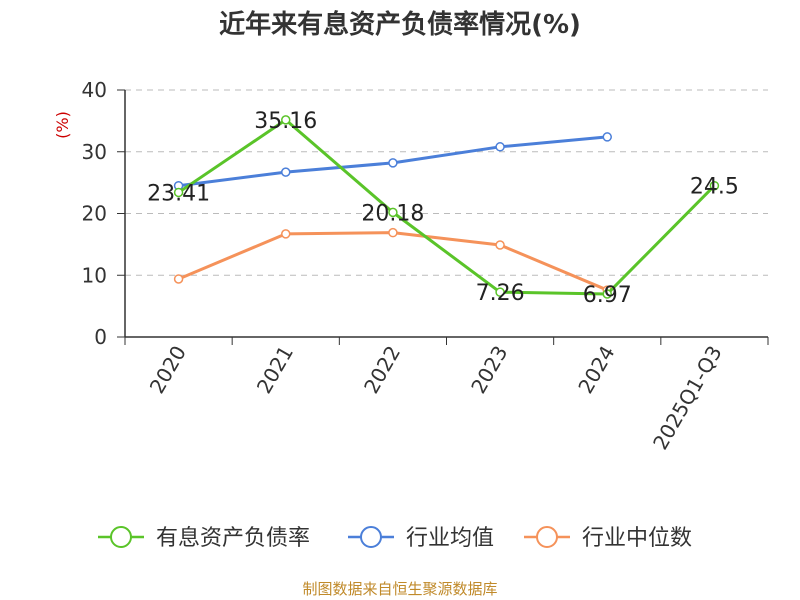  Describe the element at coordinates (637, 538) in the screenshot. I see `legend-label: 行业中位数` at that location.